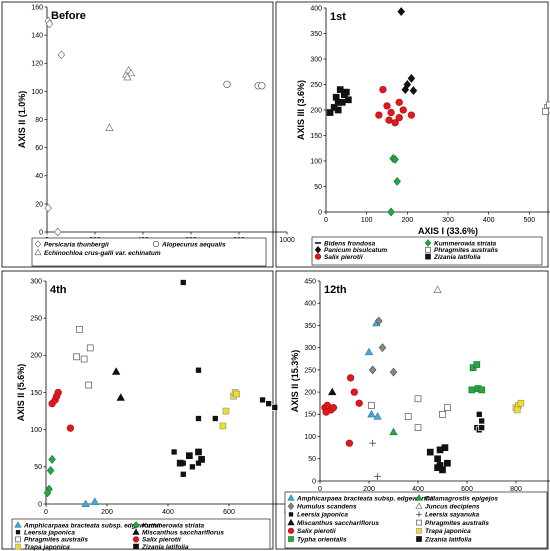 This screenshot has height=551, width=550. Describe the element at coordinates (461, 498) in the screenshot. I see `legend-label: Calamagrostis epigejos` at that location.